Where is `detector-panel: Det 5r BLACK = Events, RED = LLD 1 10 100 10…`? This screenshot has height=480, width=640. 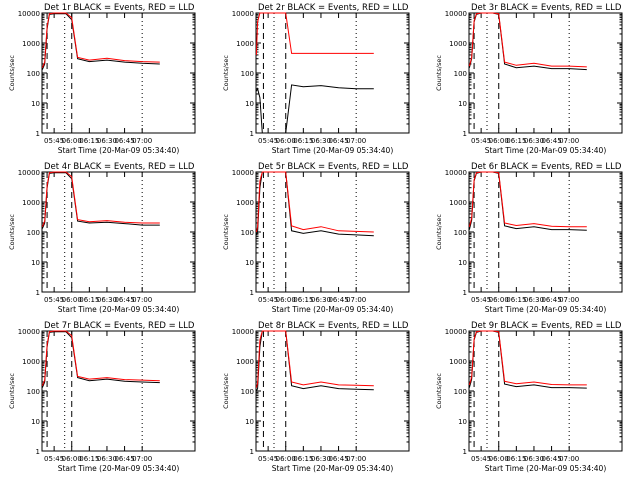 detector-panel: Det 5r BLACK = Events, RED = LLD 1 10 100 10… is located at coordinates (316, 238).